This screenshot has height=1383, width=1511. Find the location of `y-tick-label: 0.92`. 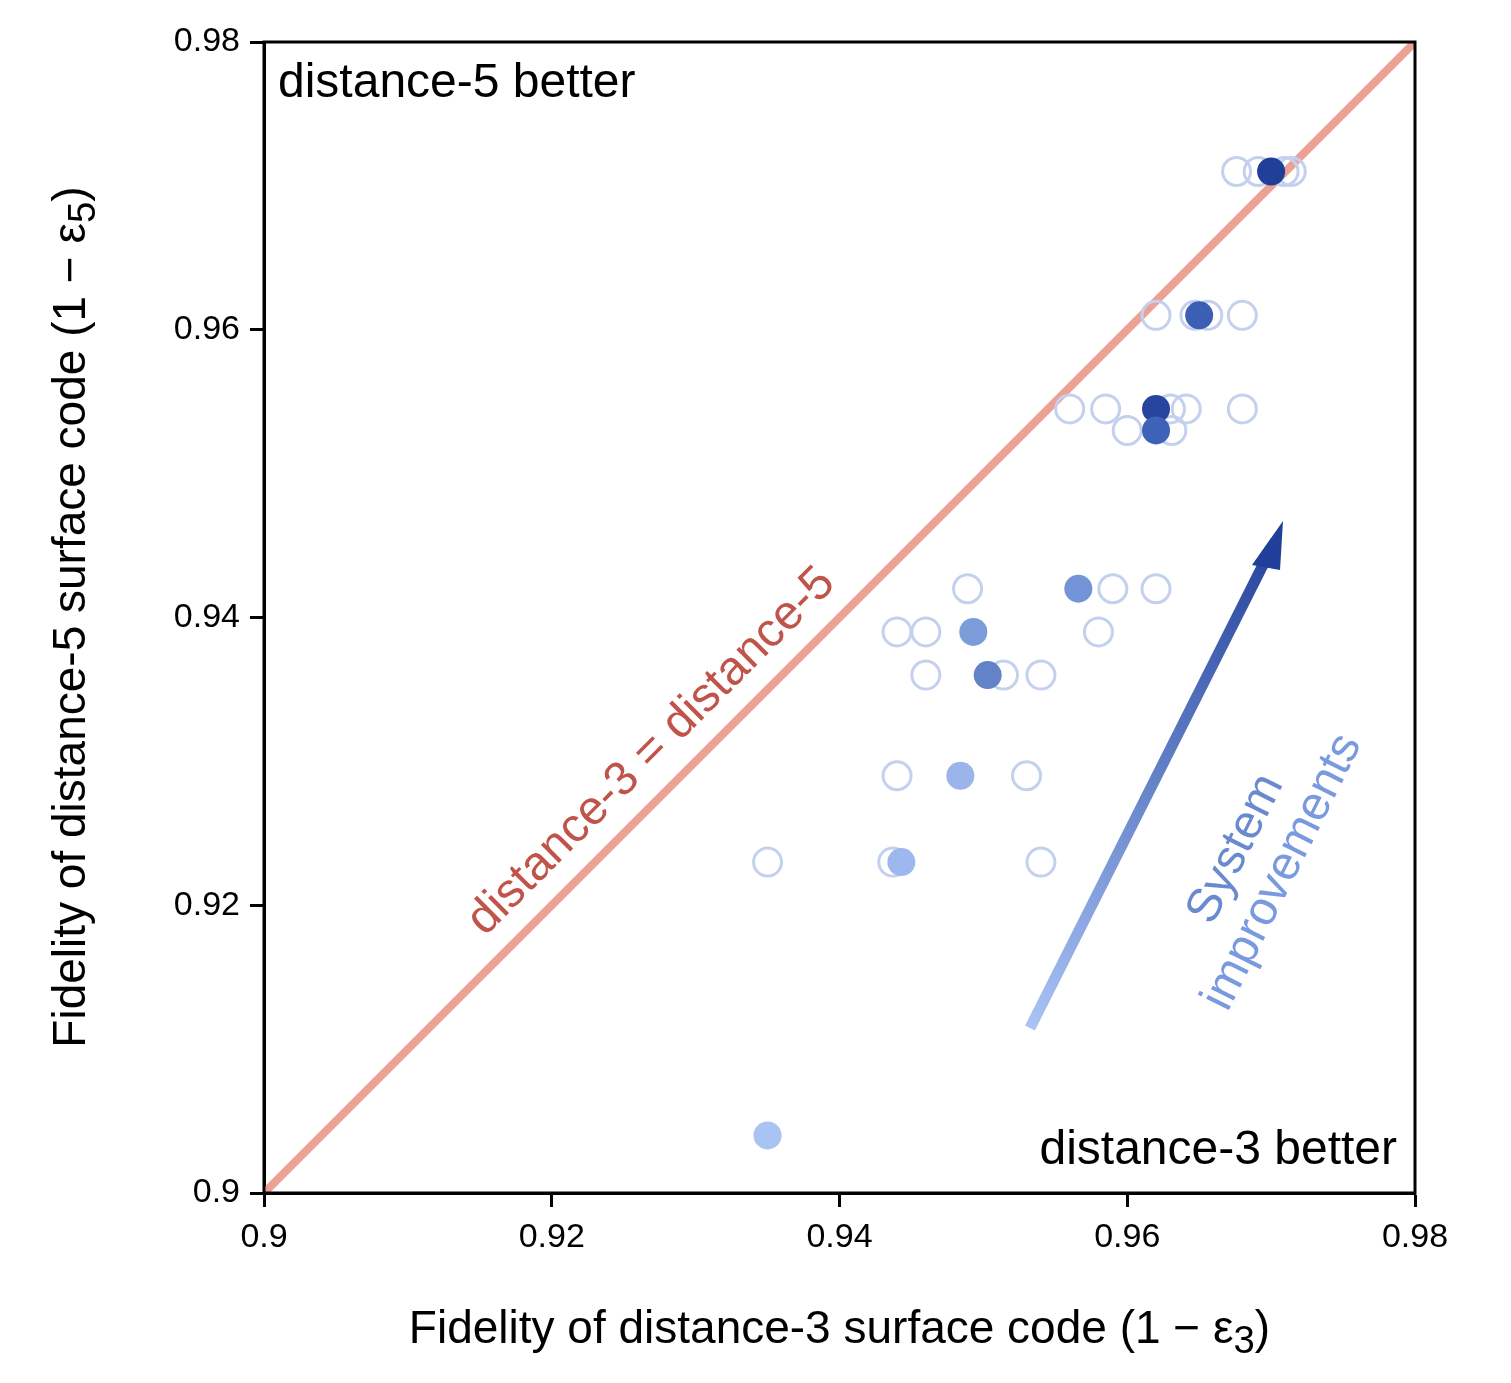

y-tick-label: 0.92 is located at coordinates (206, 902).